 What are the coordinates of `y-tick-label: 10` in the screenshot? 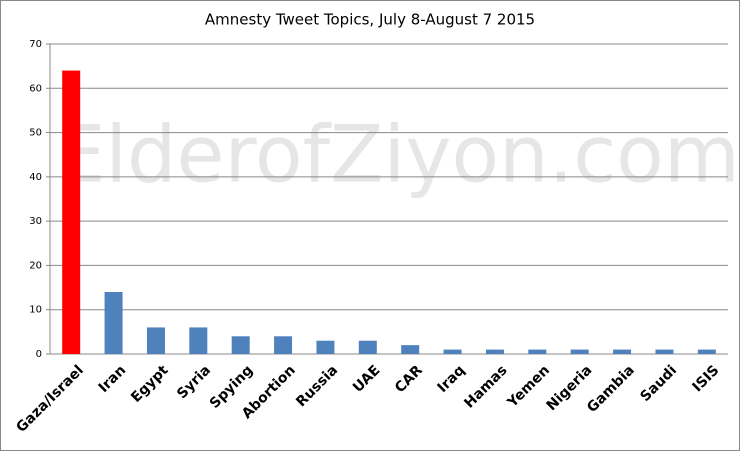 It's located at (35, 310).